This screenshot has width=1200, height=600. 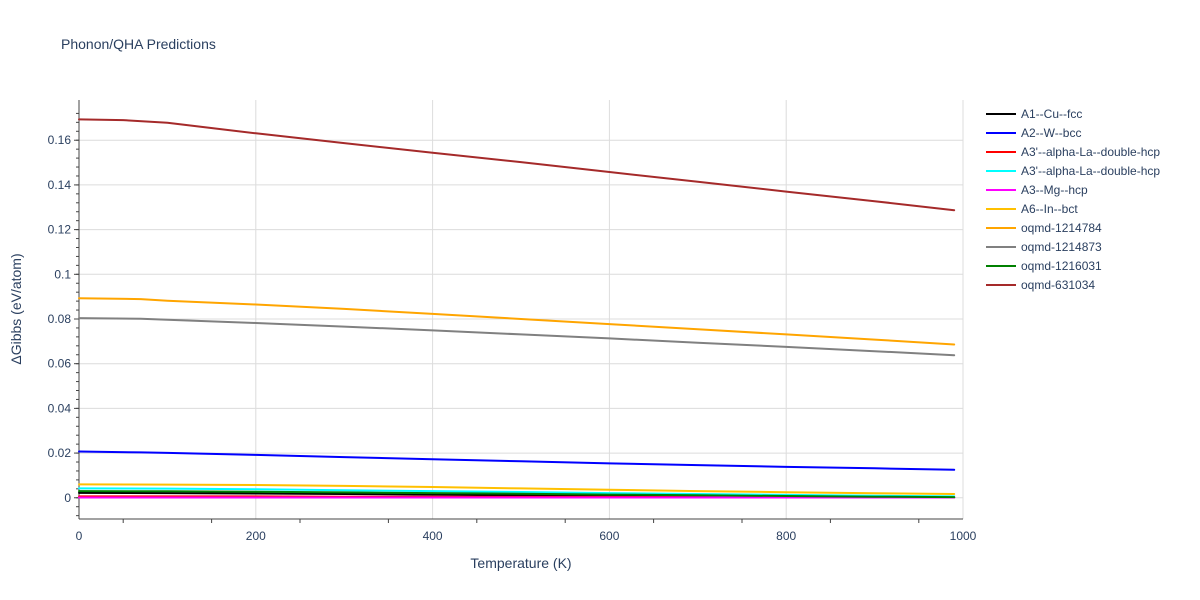 I want to click on x-tick-label: 400, so click(x=433, y=536).